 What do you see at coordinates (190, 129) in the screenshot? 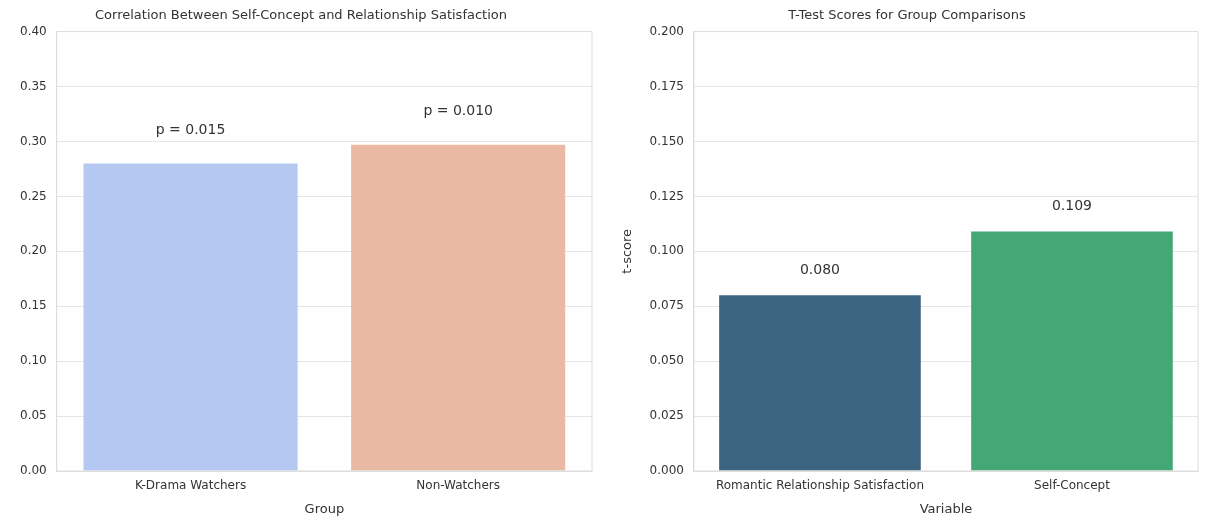
I see `annotation: p = 0.015` at bounding box center [190, 129].